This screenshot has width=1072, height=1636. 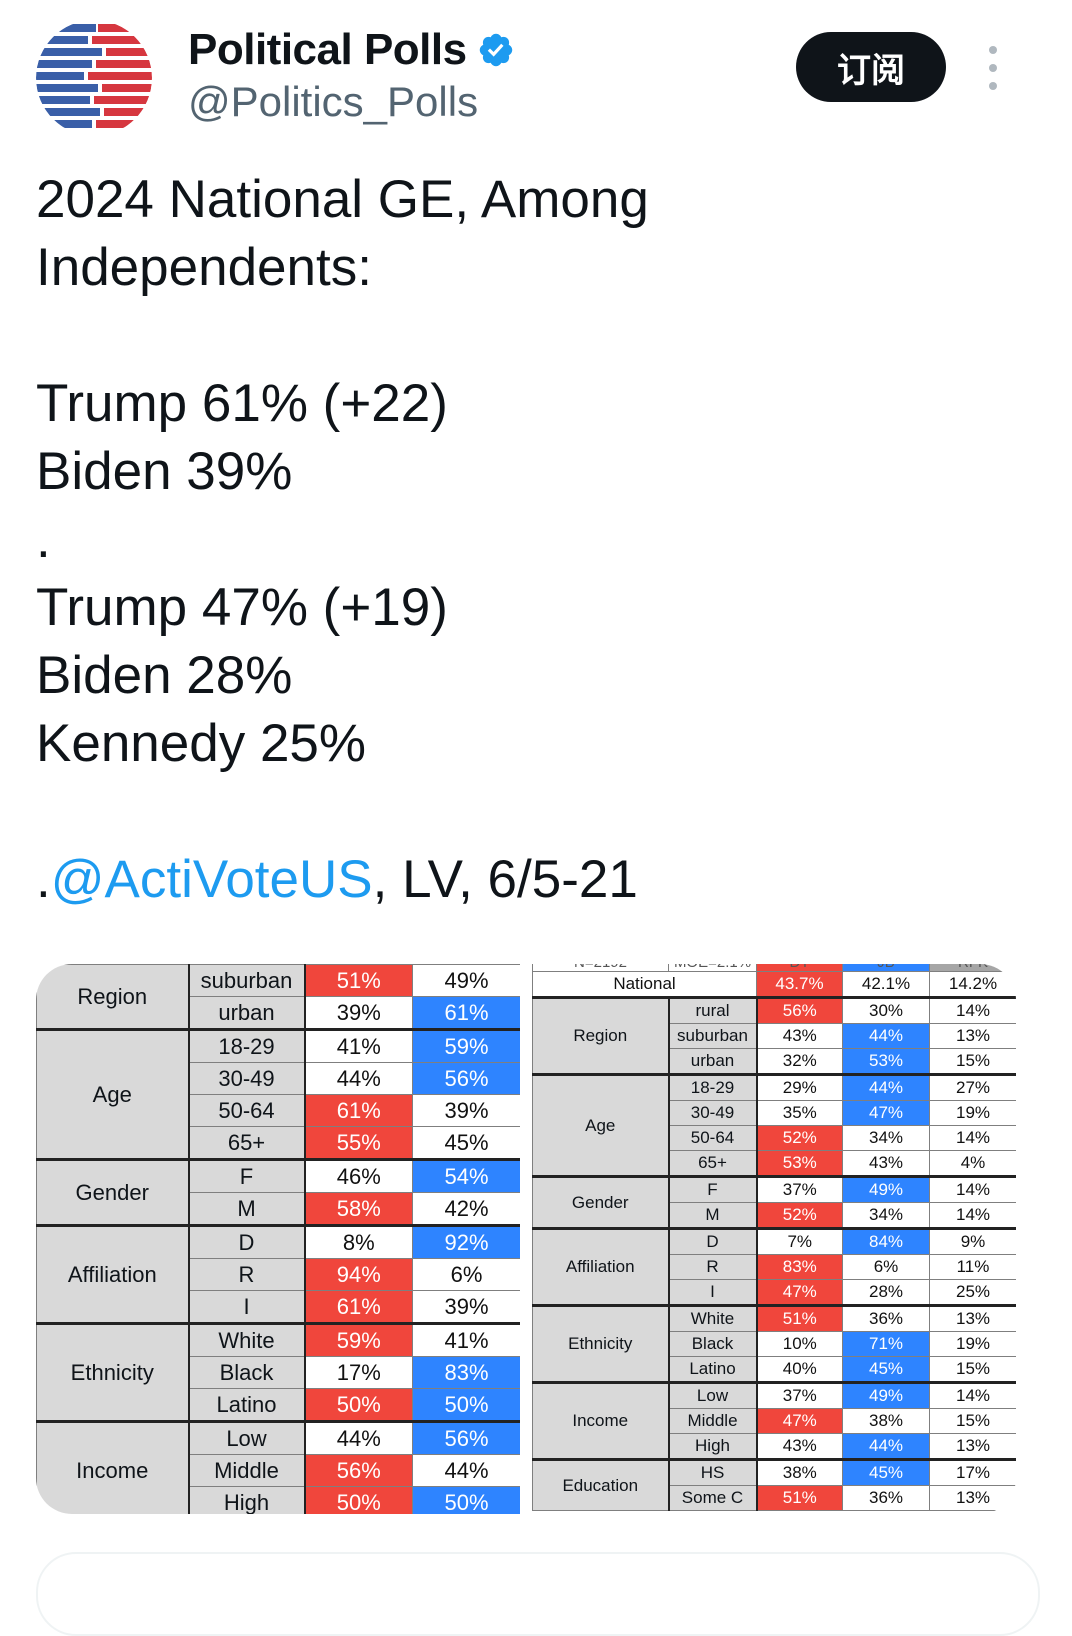 What do you see at coordinates (799, 1421) in the screenshot?
I see `trump-value: 47%` at bounding box center [799, 1421].